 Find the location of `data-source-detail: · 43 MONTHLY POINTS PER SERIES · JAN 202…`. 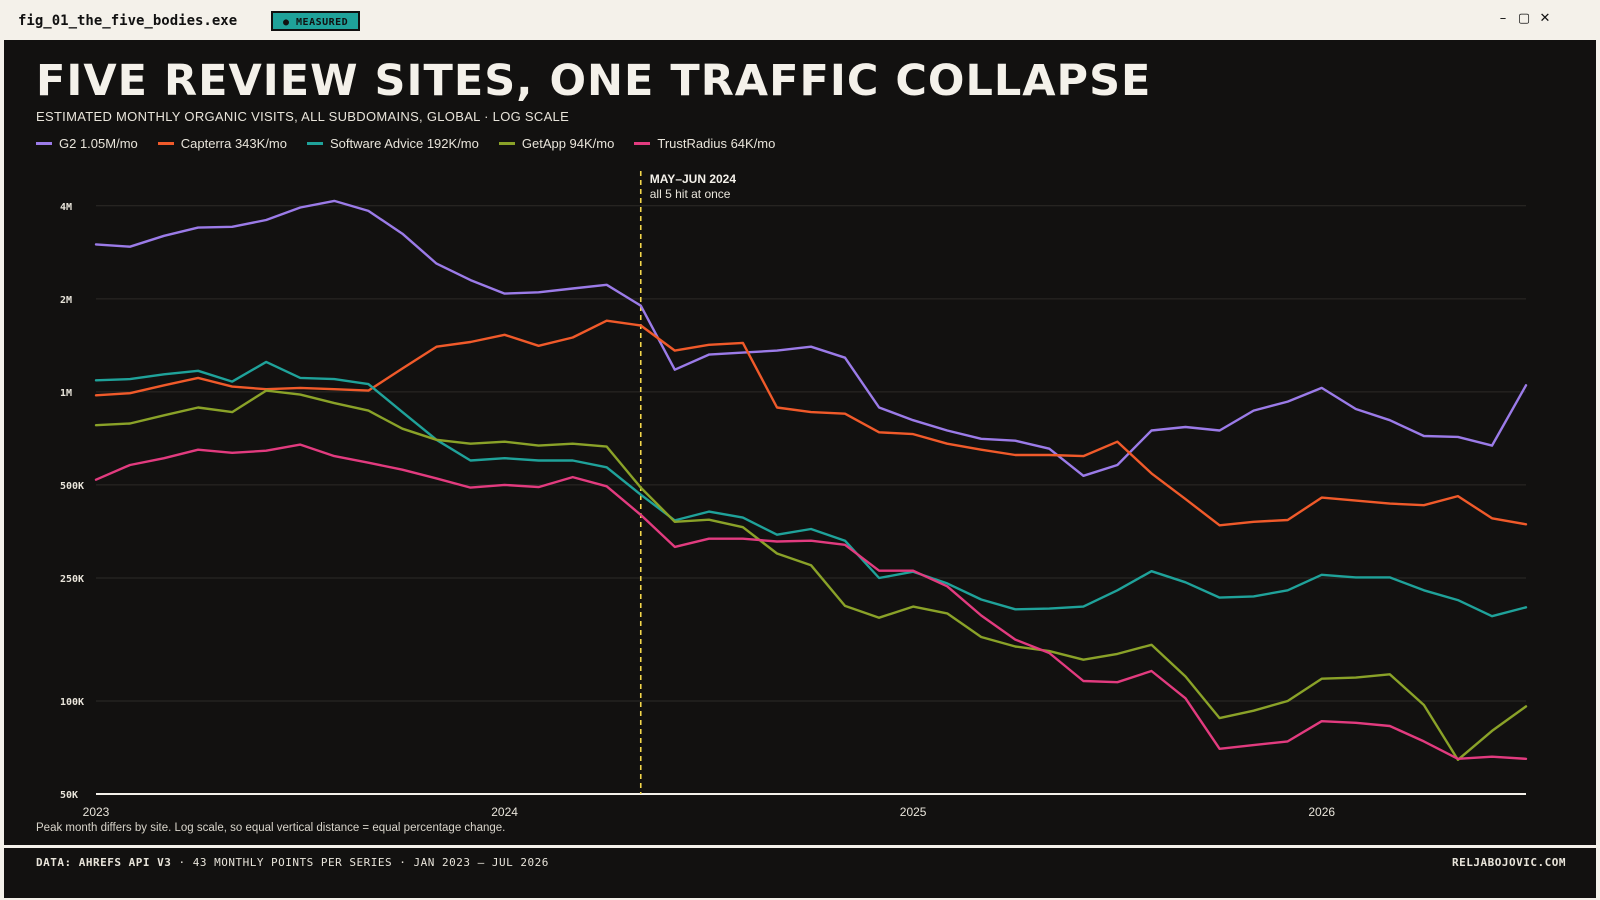

data-source-detail: · 43 MONTHLY POINTS PER SERIES · JAN 202… is located at coordinates (360, 862).